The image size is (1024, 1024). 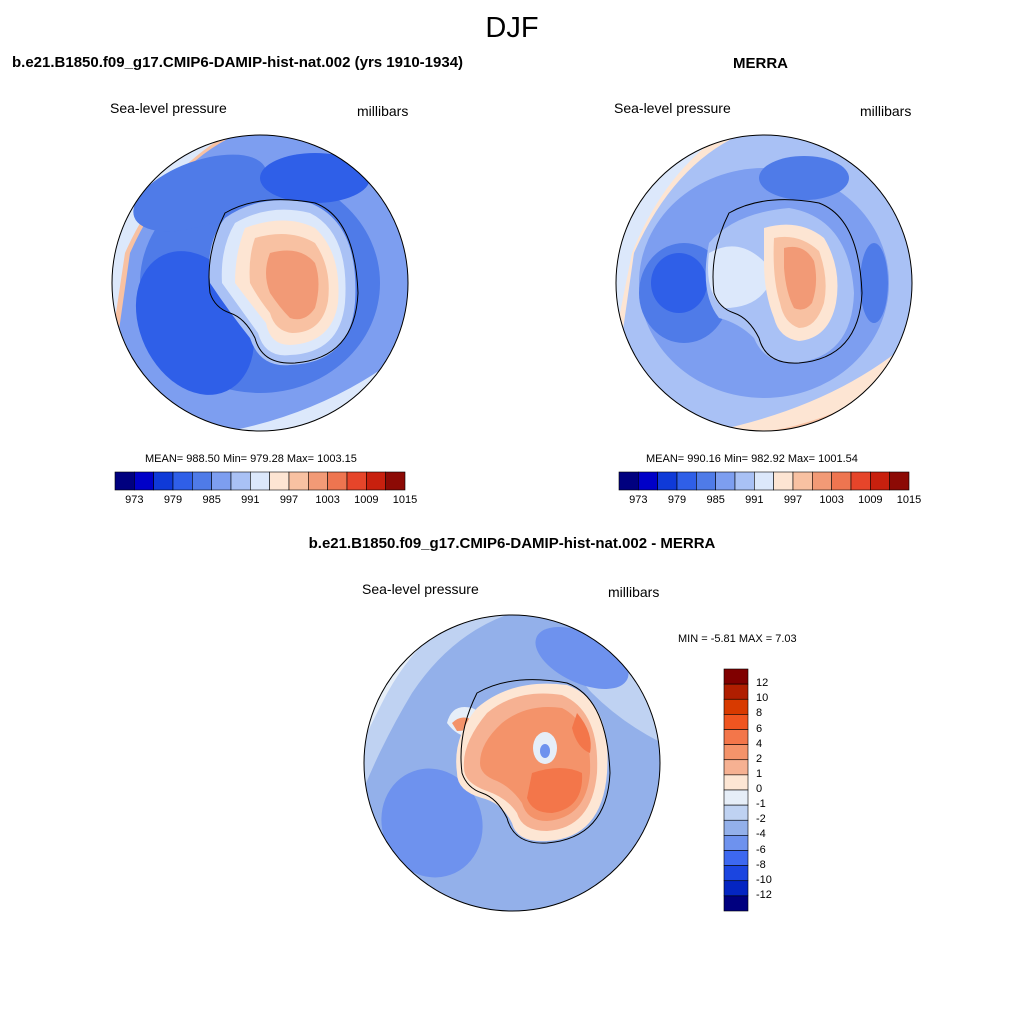 I want to click on main-title: DJF, so click(x=512, y=28).